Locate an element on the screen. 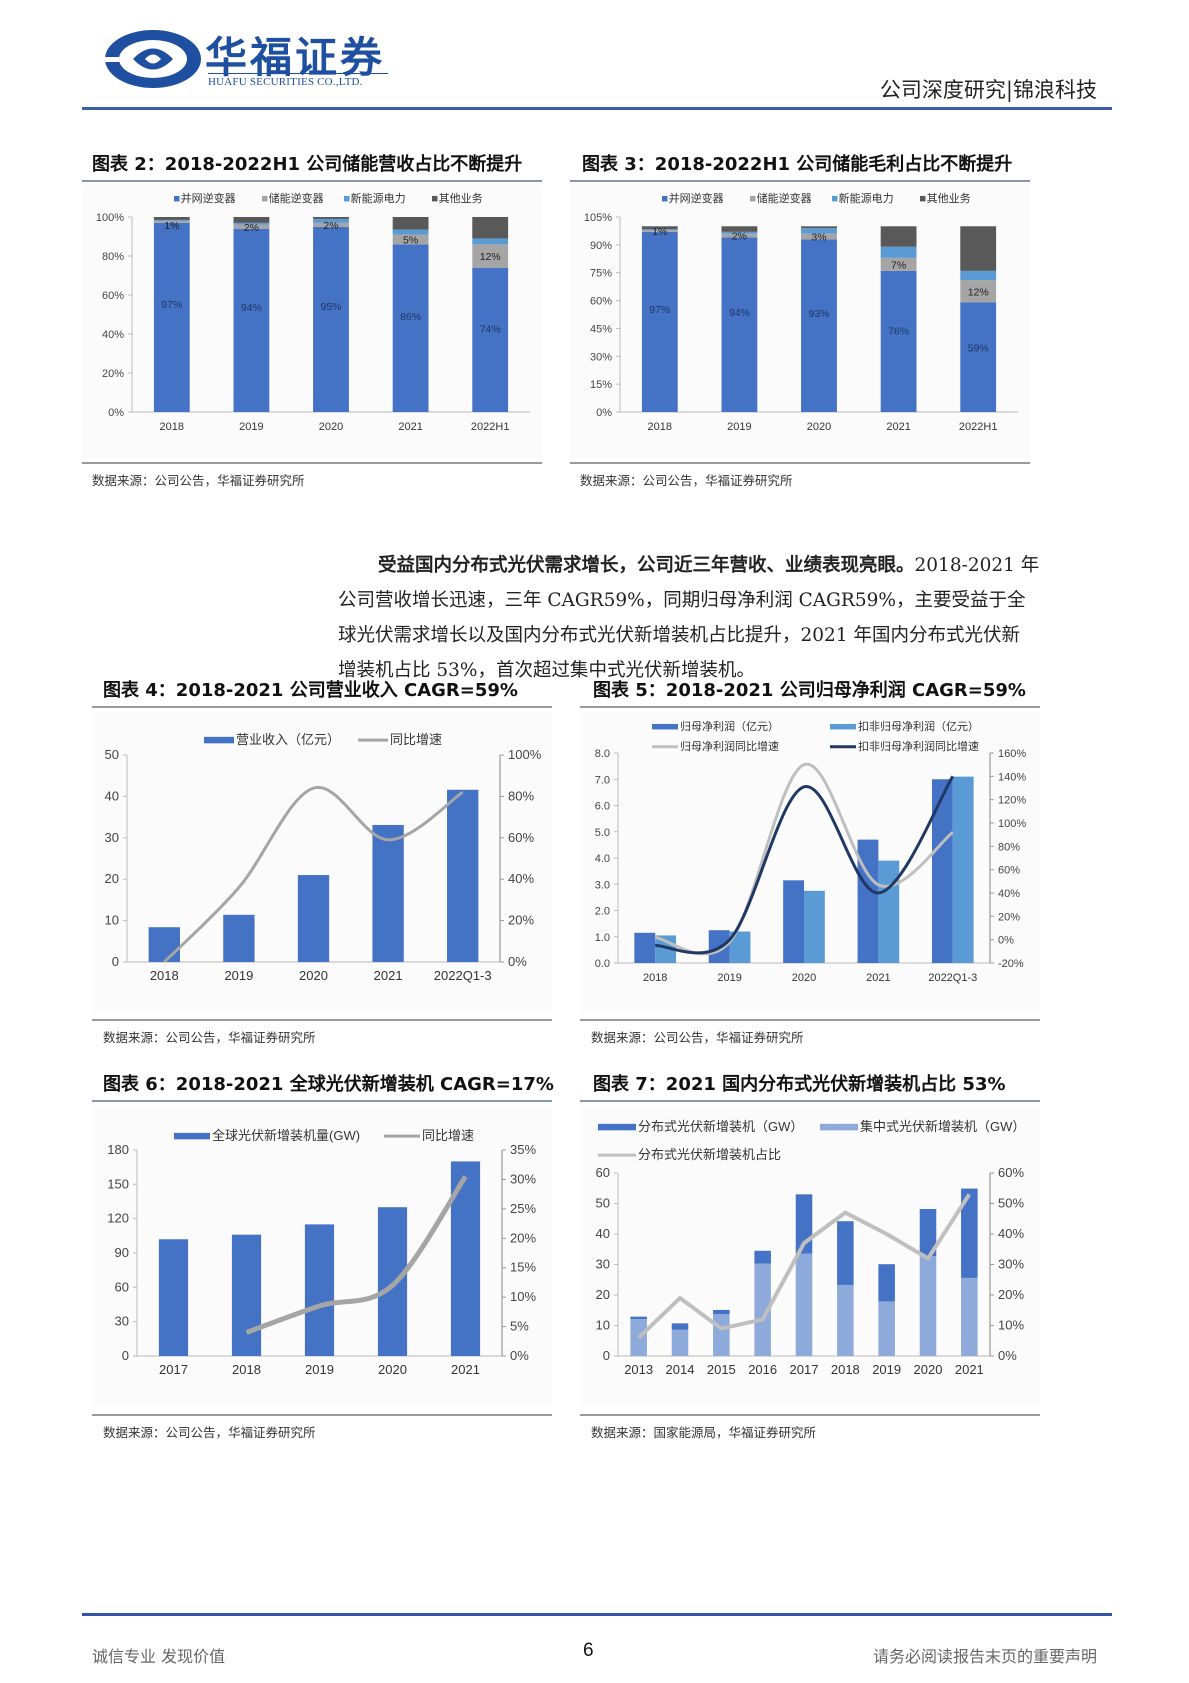 This screenshot has height=1683, width=1189. y2-tick-label: 140% is located at coordinates (1012, 777).